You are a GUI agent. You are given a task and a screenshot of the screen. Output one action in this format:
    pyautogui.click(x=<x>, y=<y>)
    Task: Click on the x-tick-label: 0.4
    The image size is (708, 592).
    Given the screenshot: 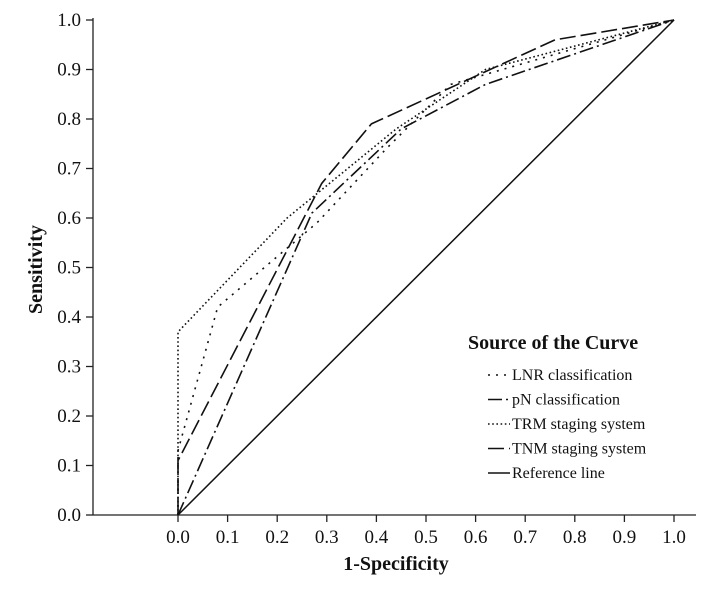 What is the action you would take?
    pyautogui.click(x=377, y=537)
    